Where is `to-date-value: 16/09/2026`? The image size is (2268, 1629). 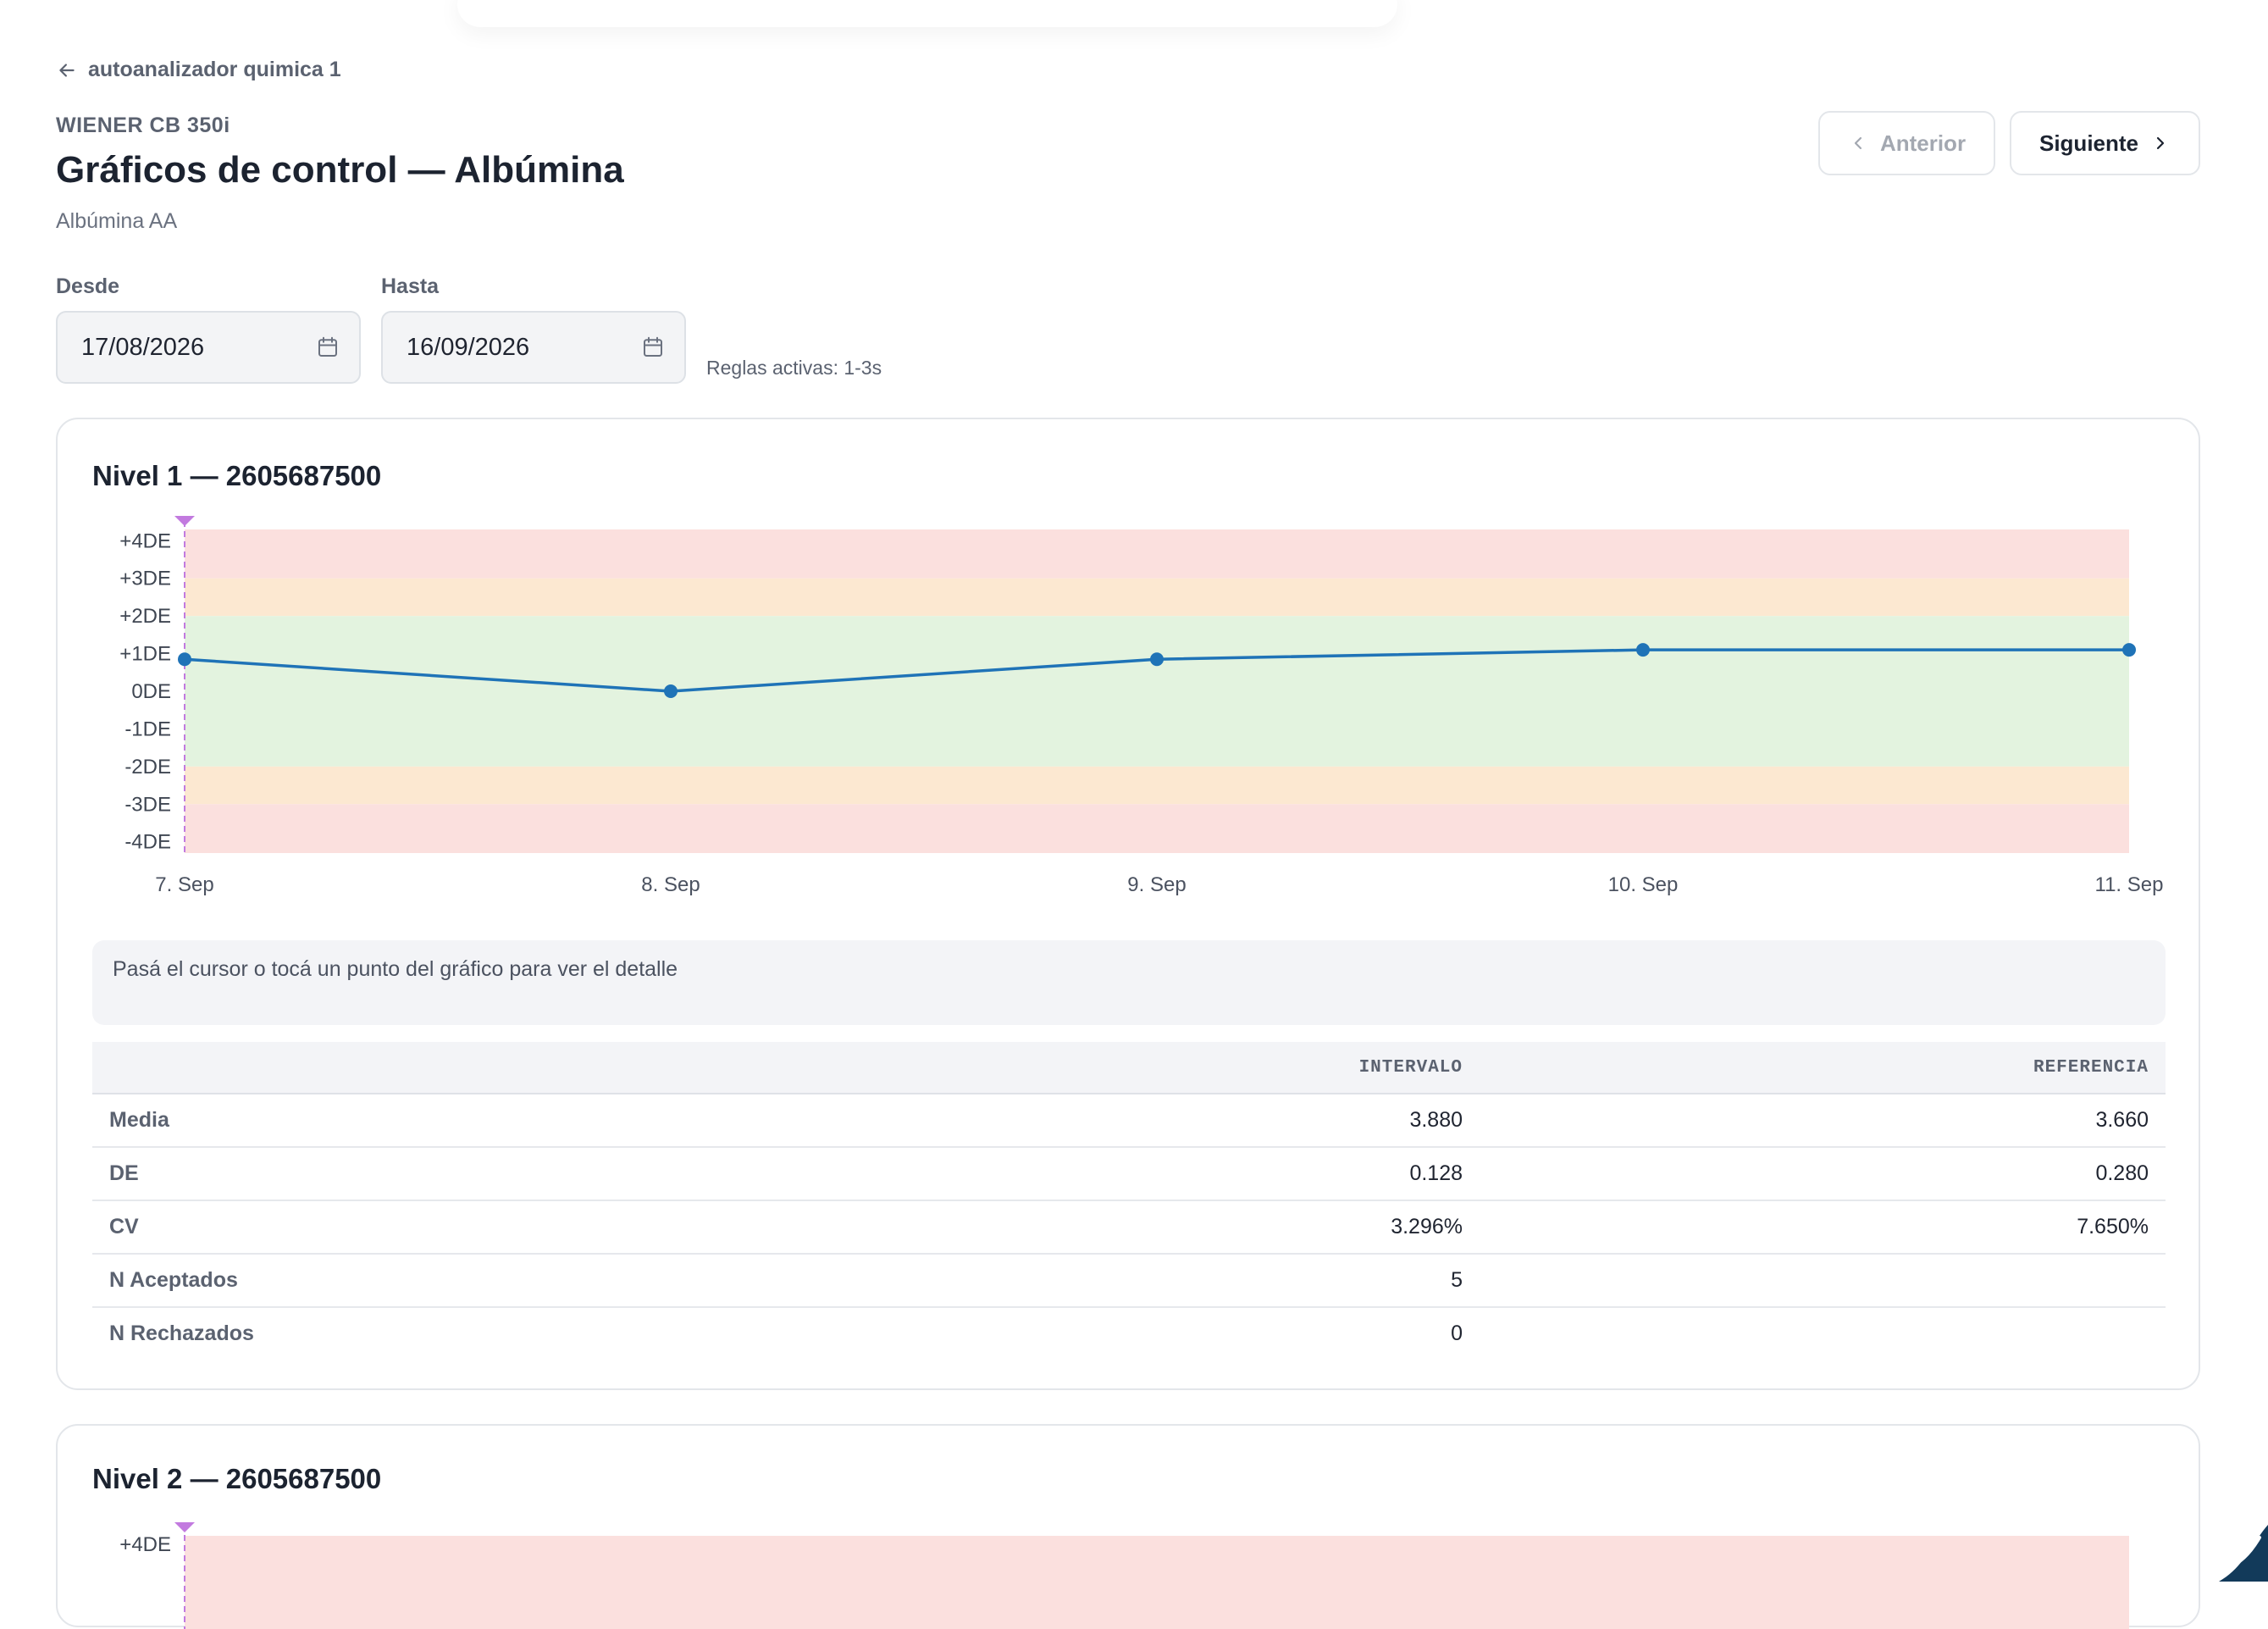 to-date-value: 16/09/2026 is located at coordinates (468, 347).